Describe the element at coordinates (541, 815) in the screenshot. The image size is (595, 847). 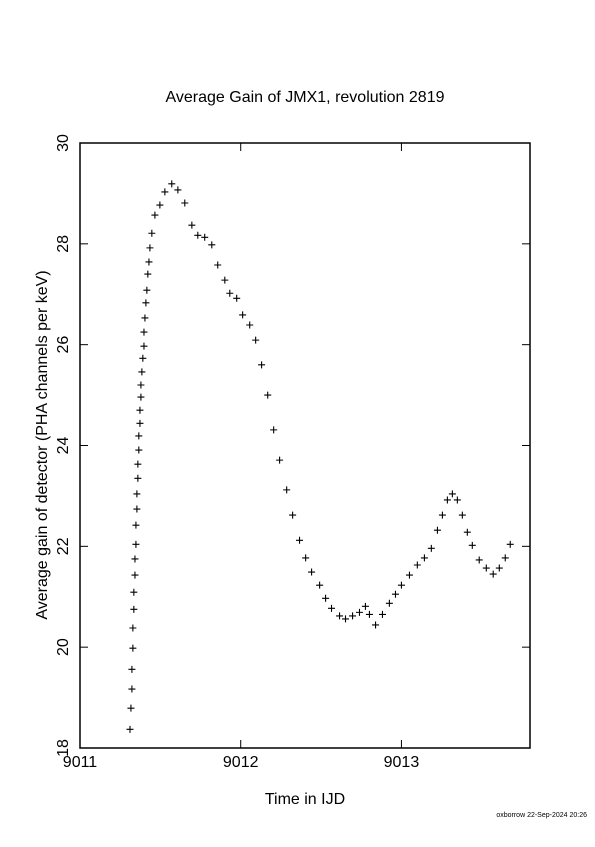
I see `footer: oxborrow 22-Sep-2024 20:26` at that location.